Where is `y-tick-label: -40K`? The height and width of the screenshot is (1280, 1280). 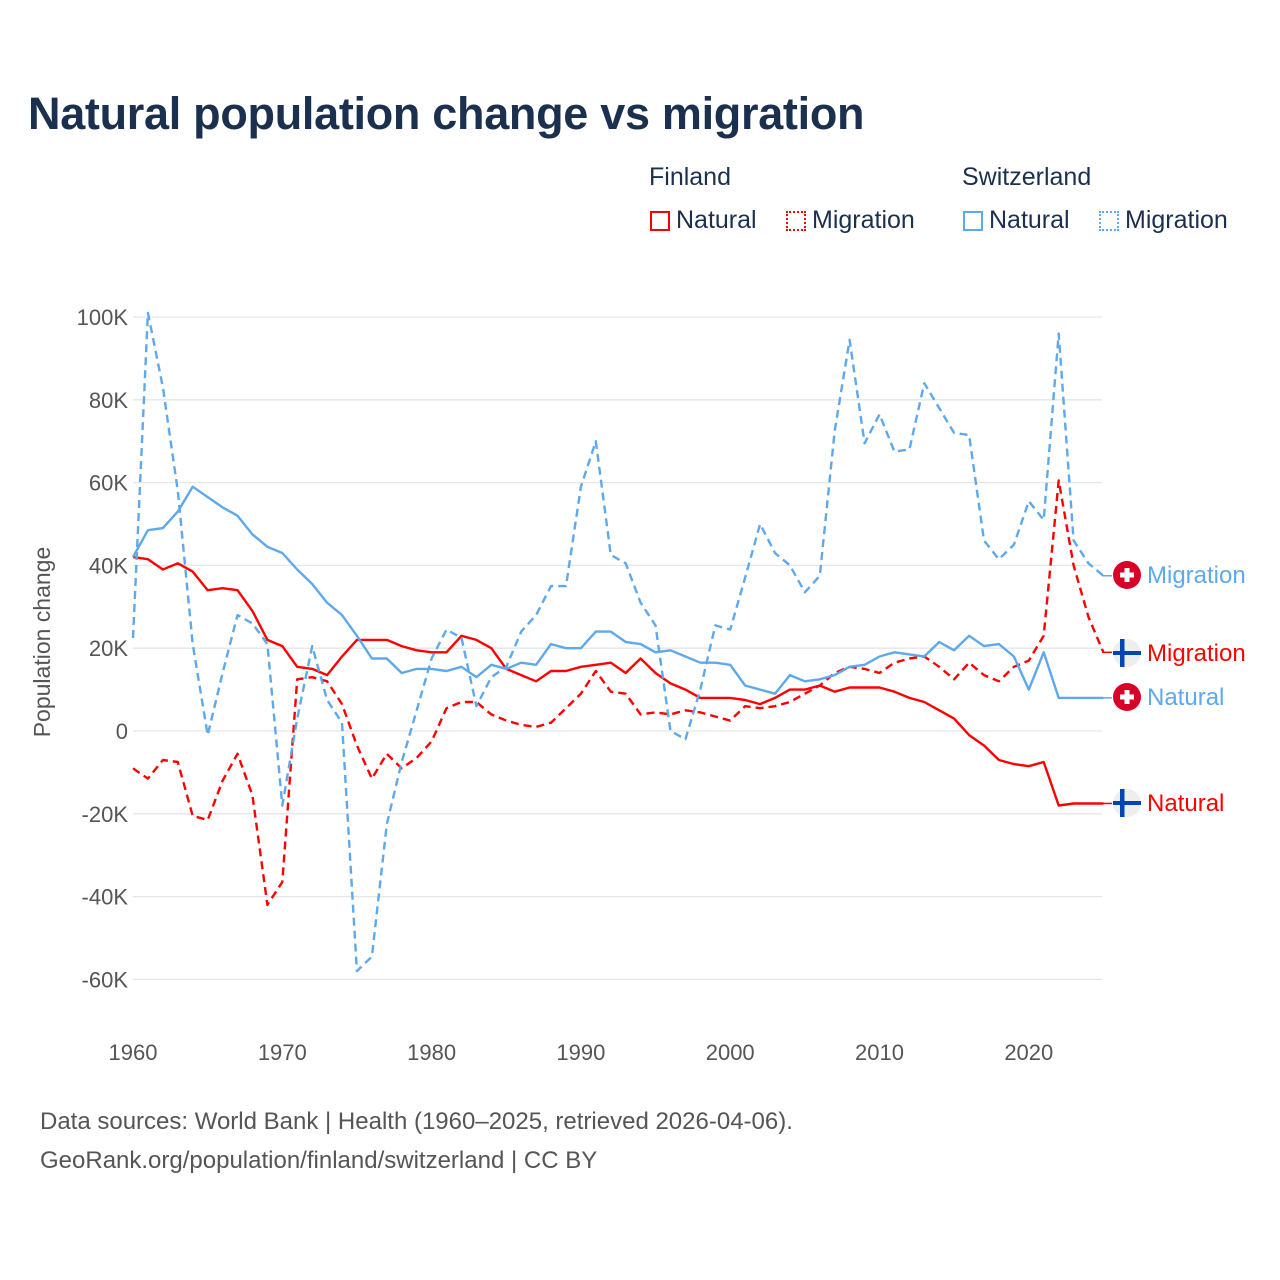 y-tick-label: -40K is located at coordinates (105, 897).